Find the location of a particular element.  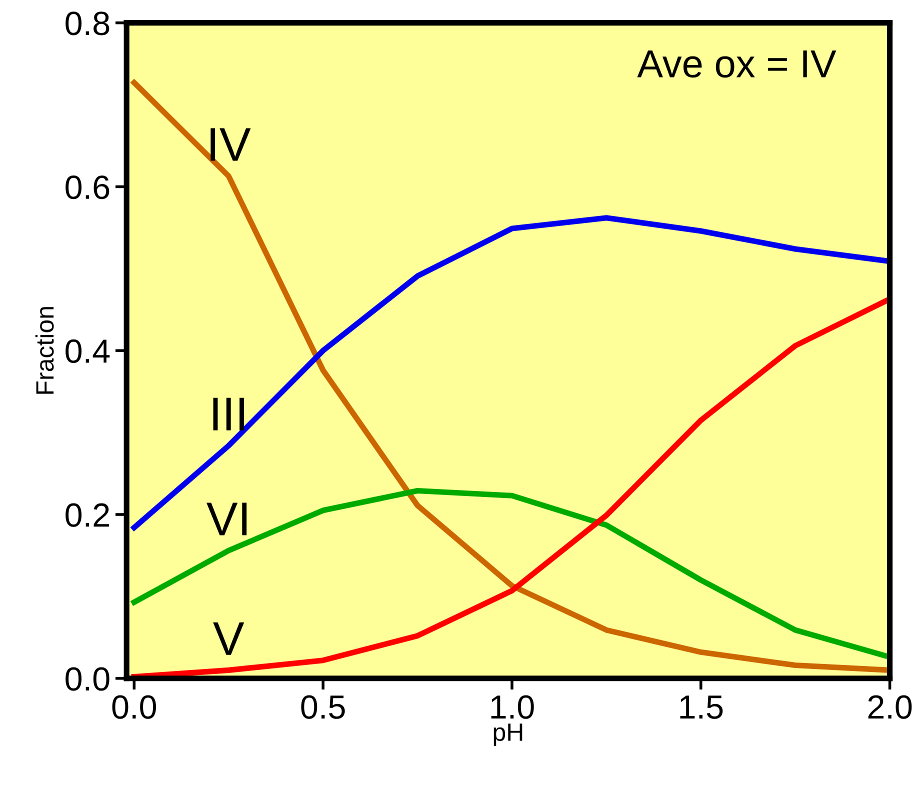

x-tick-label: 2.0 is located at coordinates (890, 707).